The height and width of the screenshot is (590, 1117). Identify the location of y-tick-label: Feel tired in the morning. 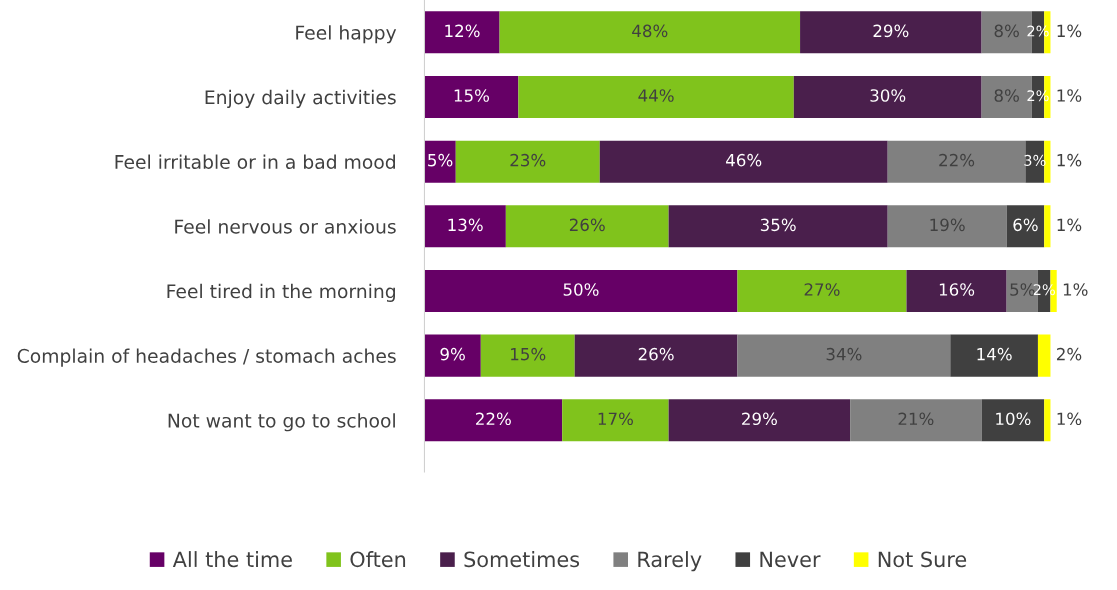
(281, 292).